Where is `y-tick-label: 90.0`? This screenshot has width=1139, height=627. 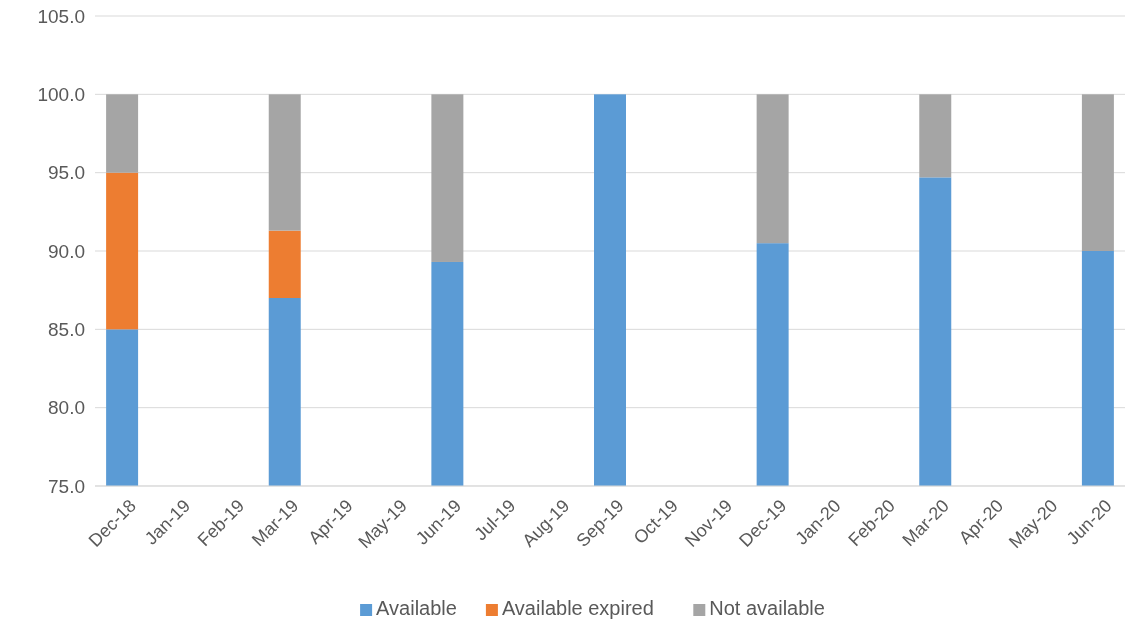
y-tick-label: 90.0 is located at coordinates (66, 251).